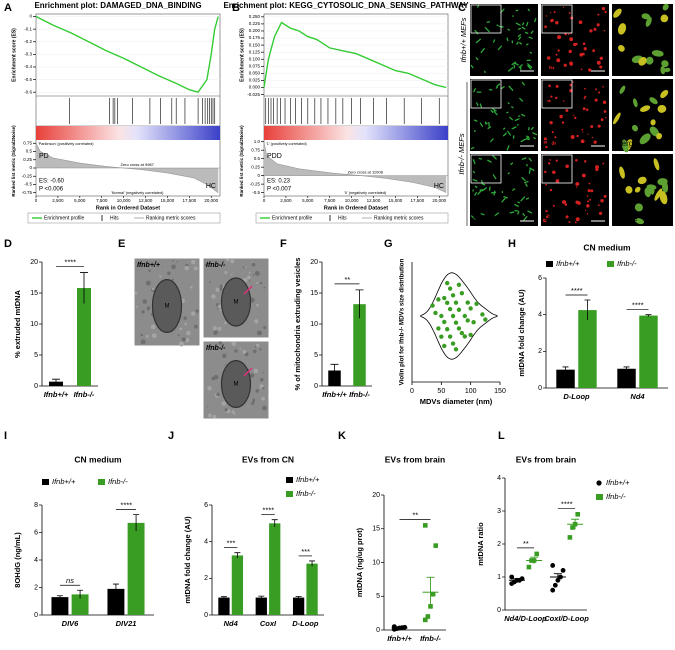  I want to click on y-tick-label: -0.2, so click(28, 41).